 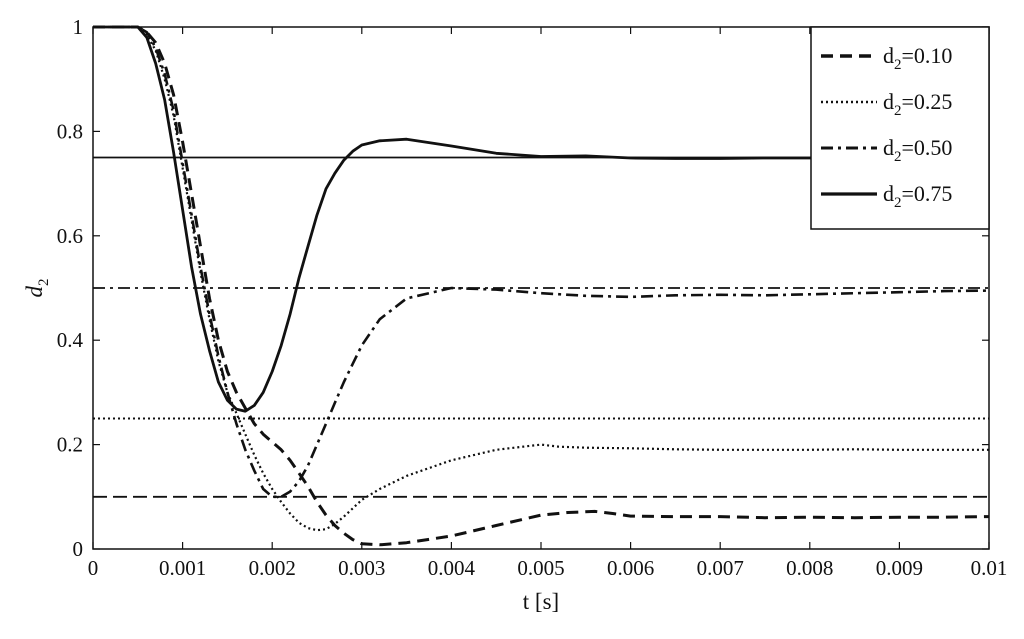 I want to click on x-tick-label: 0.007, so click(x=720, y=568).